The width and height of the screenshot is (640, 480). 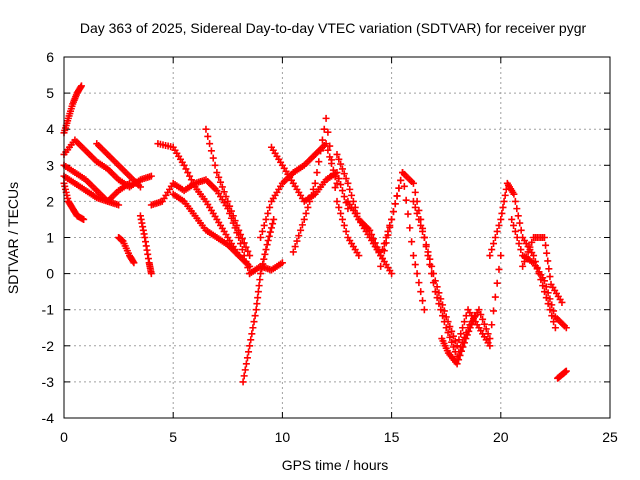 I want to click on y-tick-label: -3, so click(x=48, y=382).